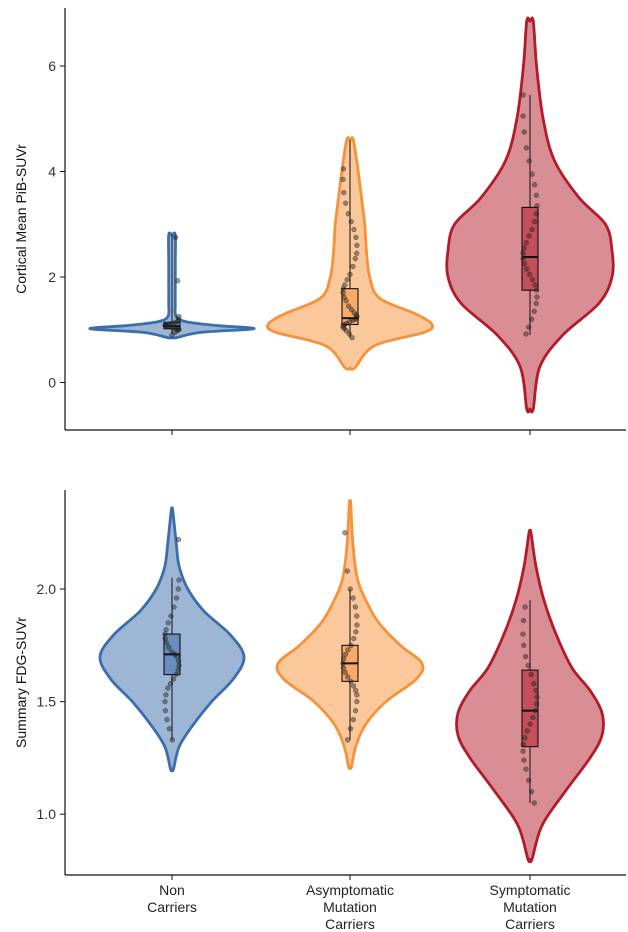 This screenshot has width=628, height=932. Describe the element at coordinates (530, 708) in the screenshot. I see `box-iqr` at that location.